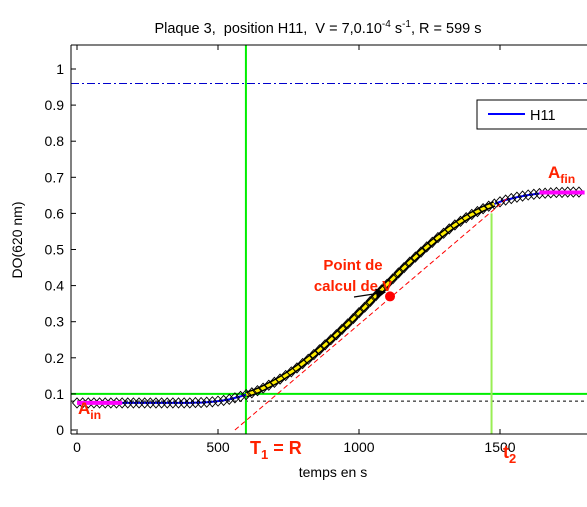 The height and width of the screenshot is (507, 587). Describe the element at coordinates (60, 430) in the screenshot. I see `y-tick-label: 0` at that location.